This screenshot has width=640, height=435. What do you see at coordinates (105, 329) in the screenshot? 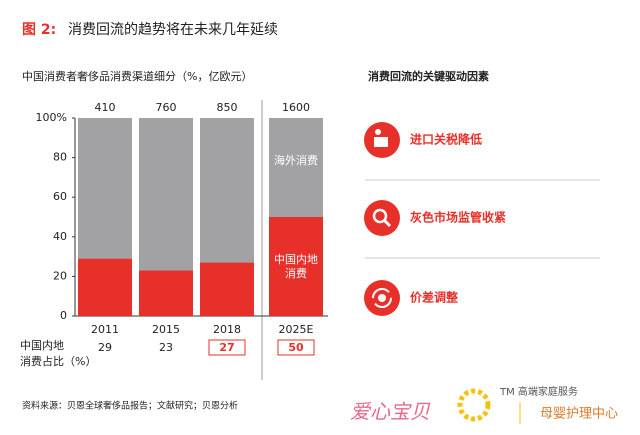
I see `x-tick-label: 2011` at bounding box center [105, 329].